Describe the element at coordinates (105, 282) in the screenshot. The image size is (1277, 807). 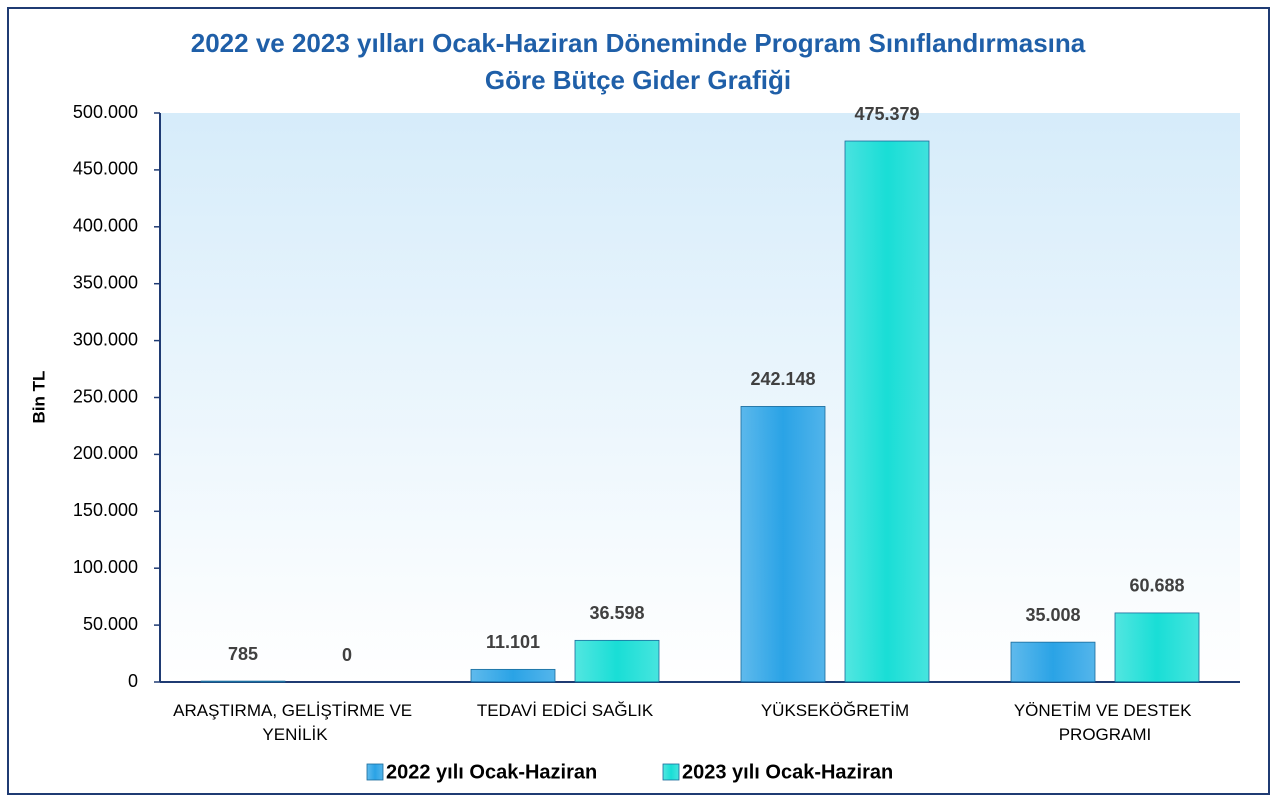
I see `y-tick-label: 350.000` at that location.